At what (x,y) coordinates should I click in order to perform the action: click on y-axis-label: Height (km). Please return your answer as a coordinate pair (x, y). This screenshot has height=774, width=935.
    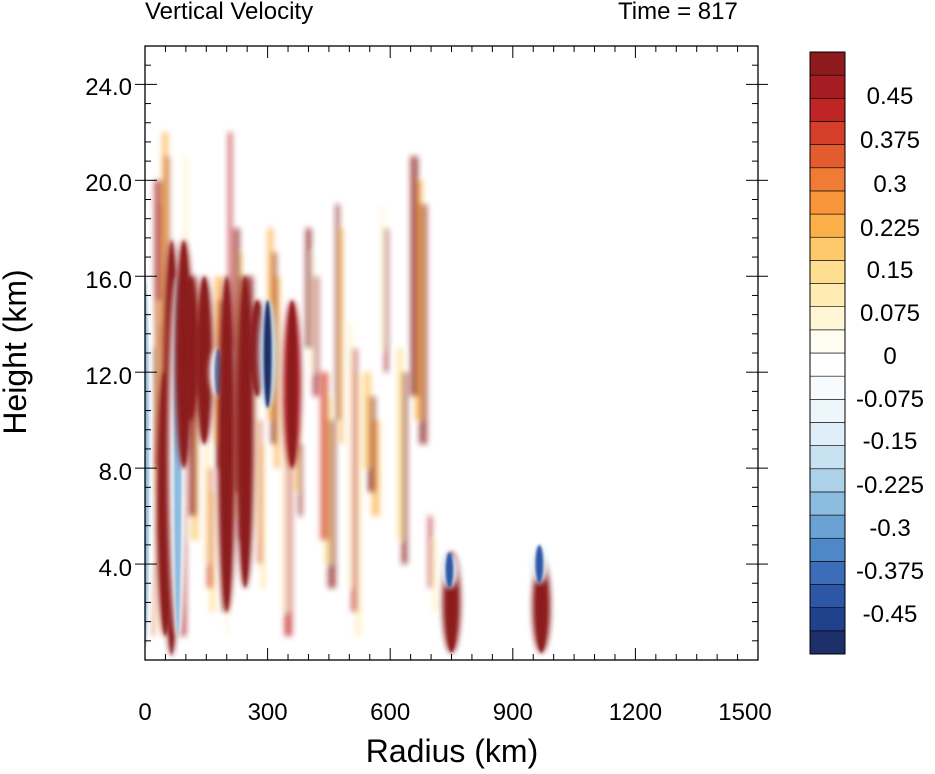
    Looking at the image, I should click on (16, 351).